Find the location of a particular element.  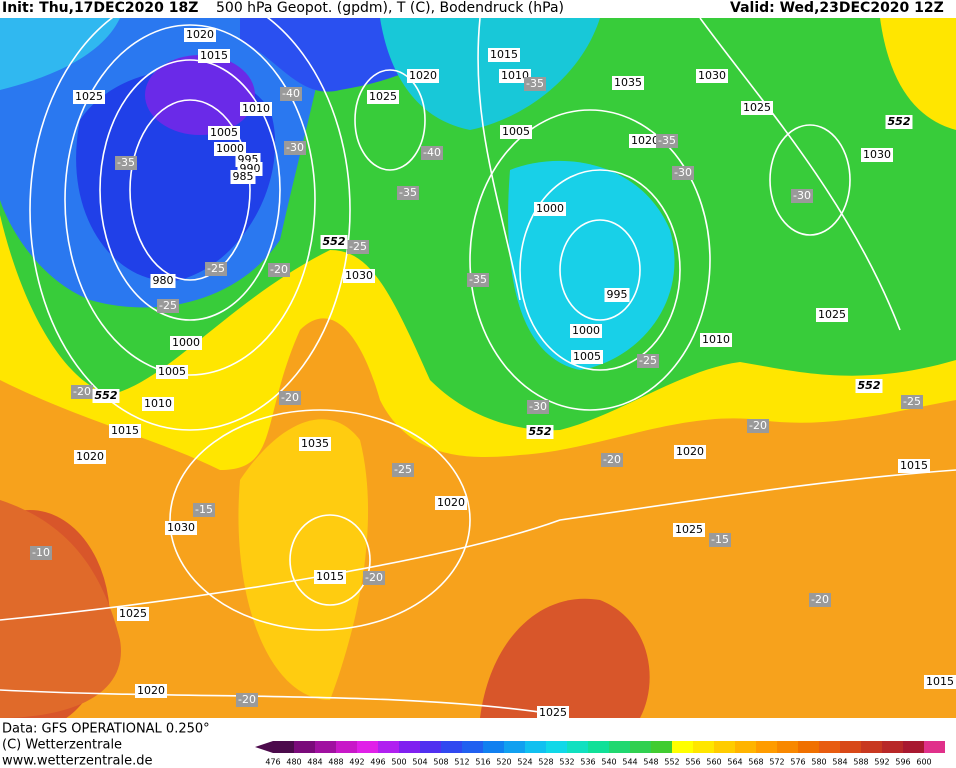

colorbar-label: 592 is located at coordinates (881, 762).